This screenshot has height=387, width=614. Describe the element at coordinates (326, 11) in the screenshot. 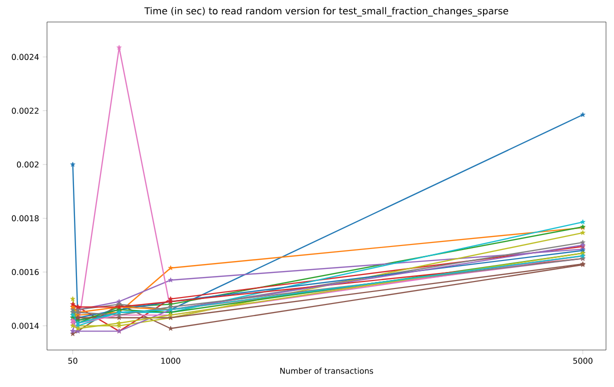

I see `chart-title: Time (in sec) to read random version for test_small_fraction_changes_sparse` at that location.